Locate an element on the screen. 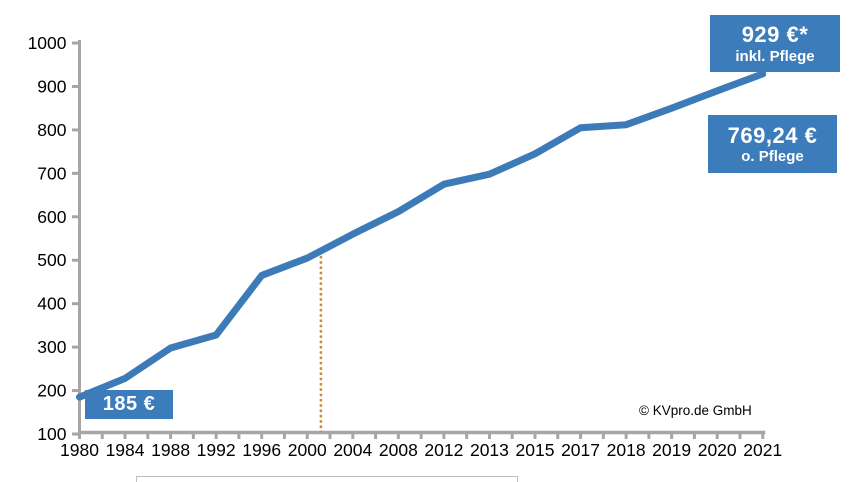 The image size is (856, 482). svg-text: 1988 is located at coordinates (170, 450).